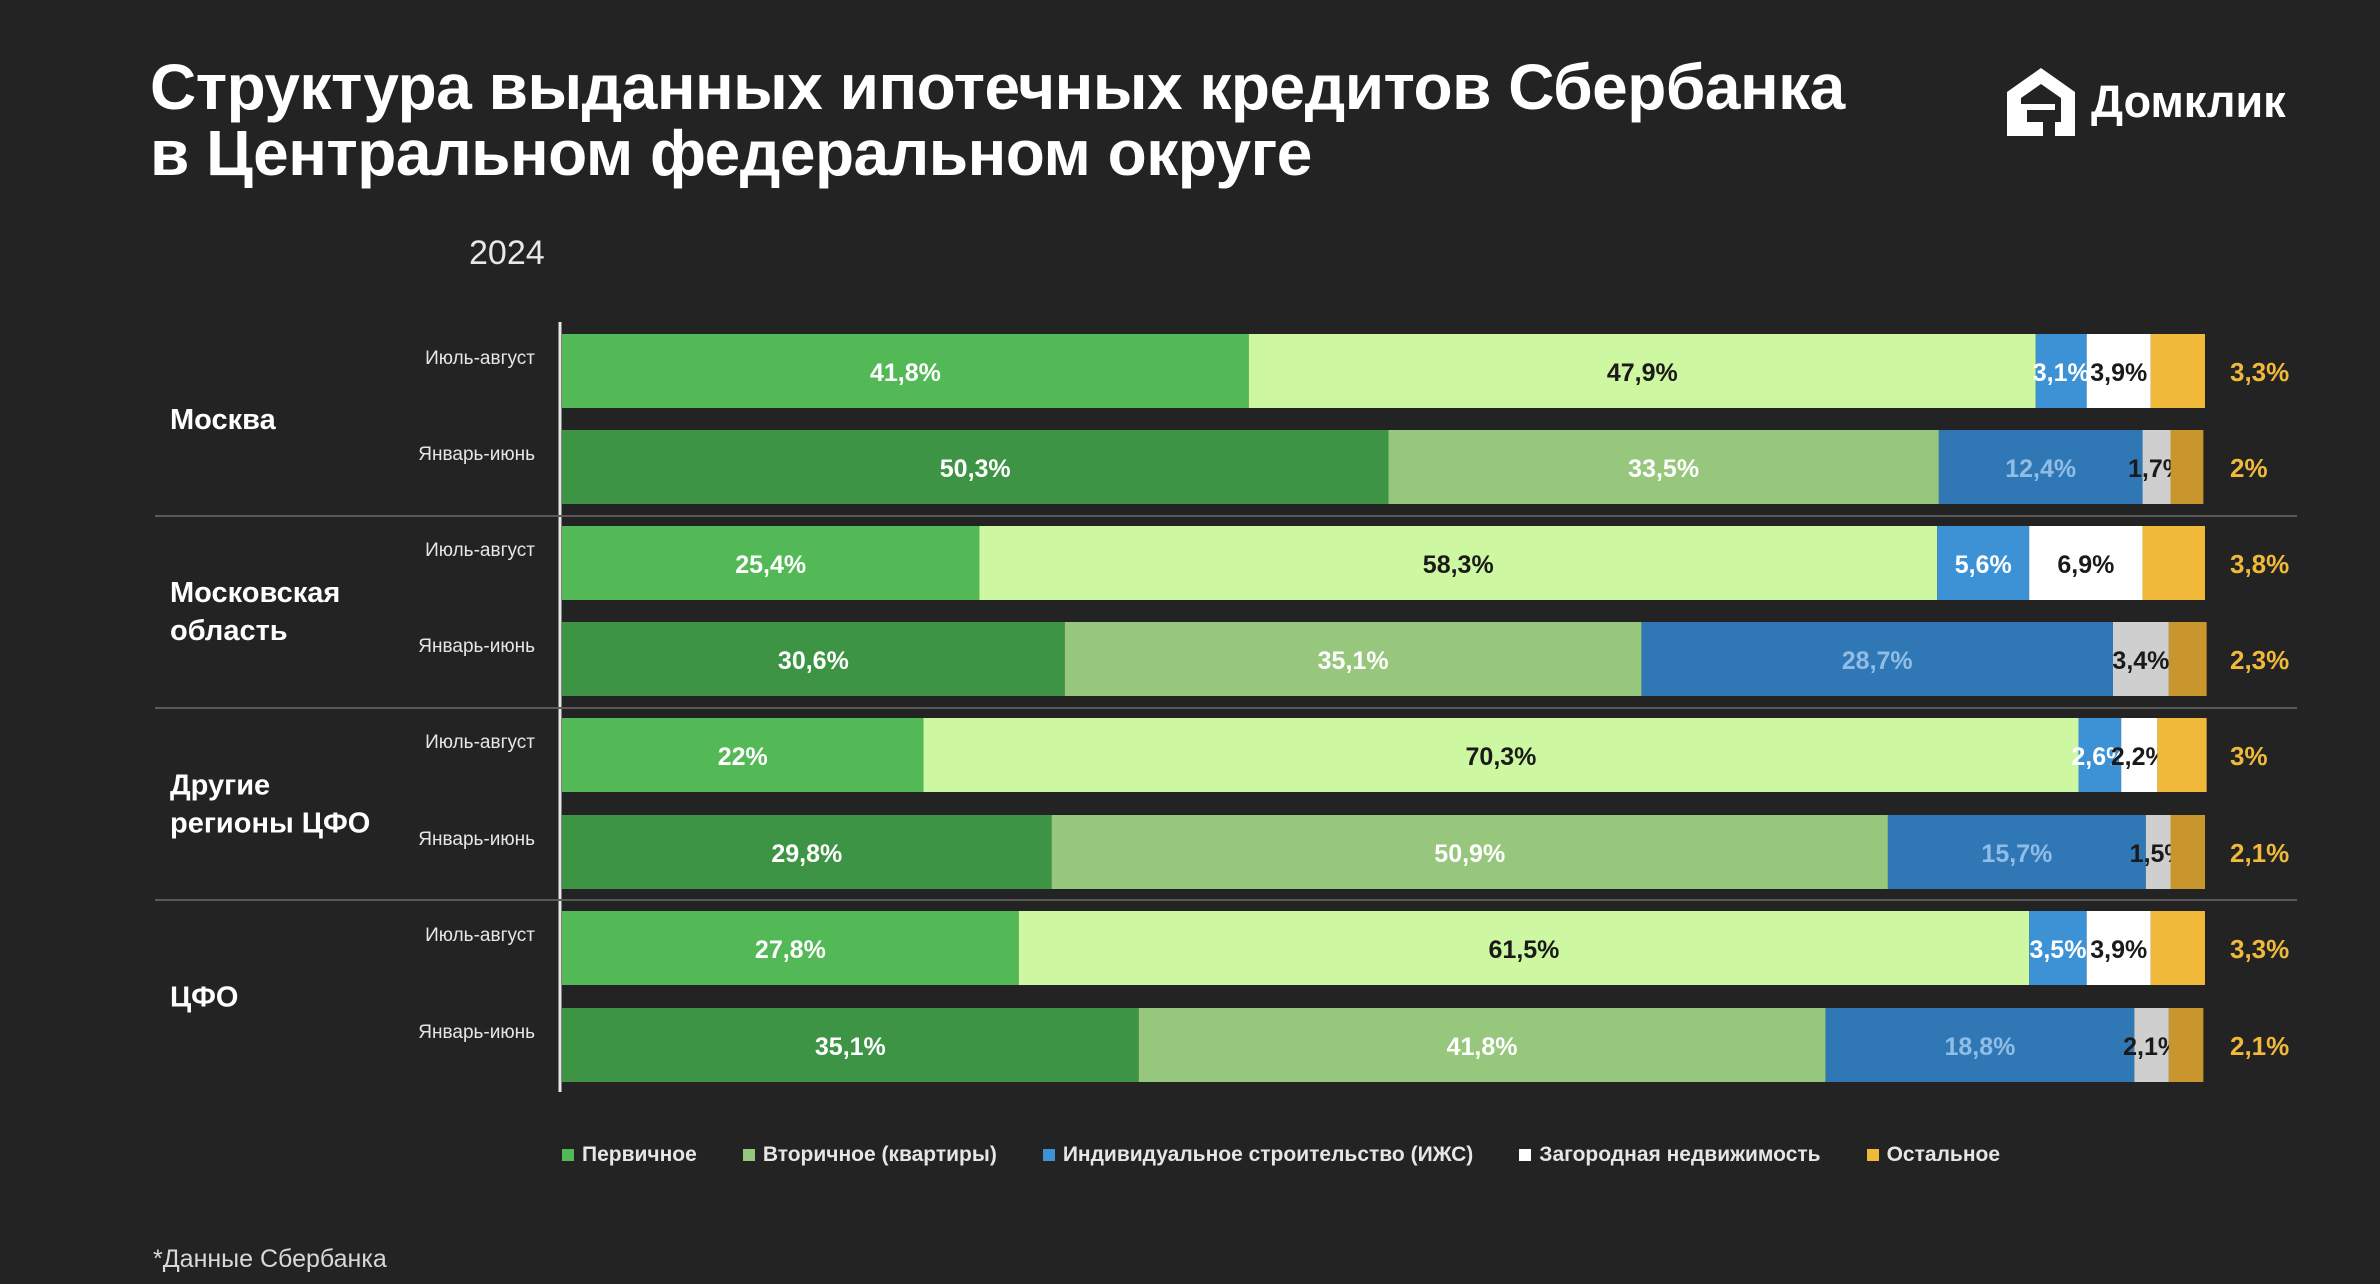 Image resolution: width=2380 pixels, height=1284 pixels. Describe the element at coordinates (1680, 1154) in the screenshot. I see `legend-label: Загородная недвижимость` at that location.